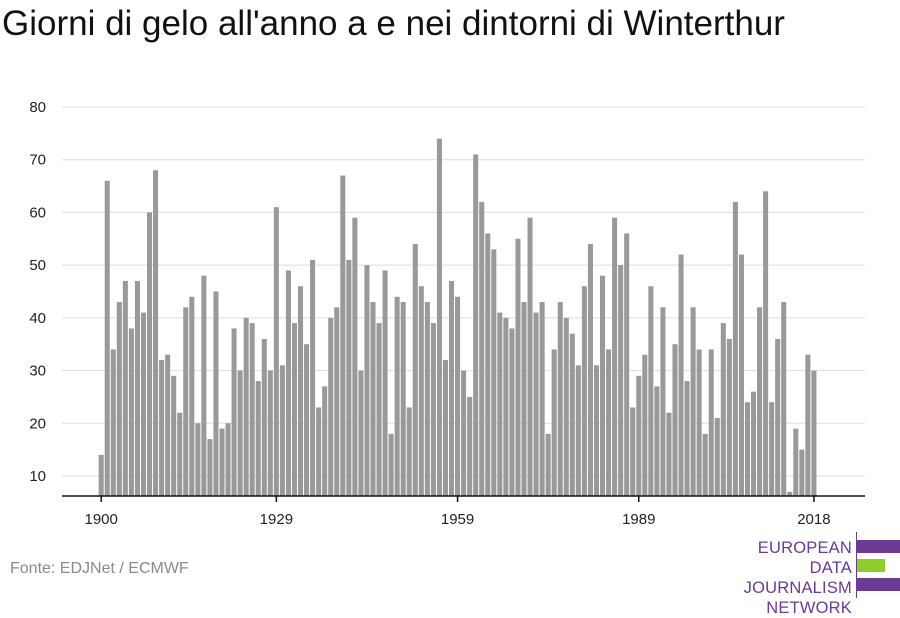  Describe the element at coordinates (809, 608) in the screenshot. I see `logo-line-3: NETWORK` at that location.